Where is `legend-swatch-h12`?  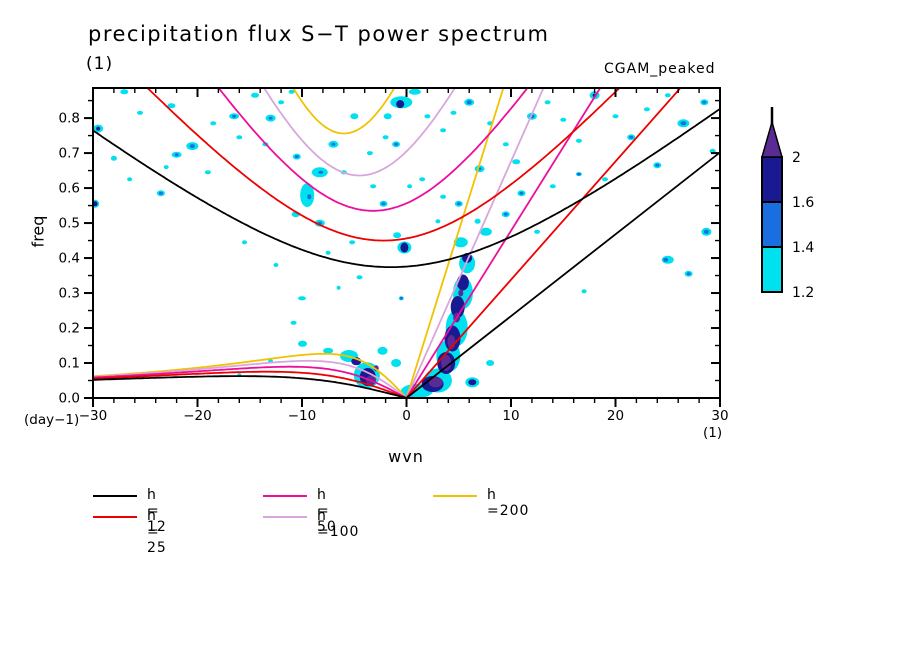
legend-swatch-h12 is located at coordinates (115, 496).